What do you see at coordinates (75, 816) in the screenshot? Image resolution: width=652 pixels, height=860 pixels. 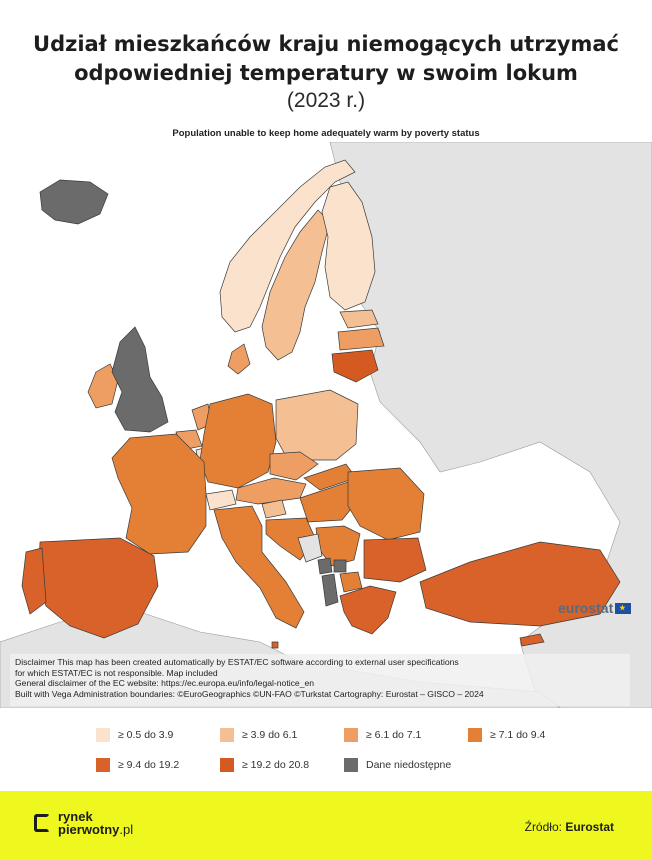 I see `brand-line-1: rynek` at bounding box center [75, 816].